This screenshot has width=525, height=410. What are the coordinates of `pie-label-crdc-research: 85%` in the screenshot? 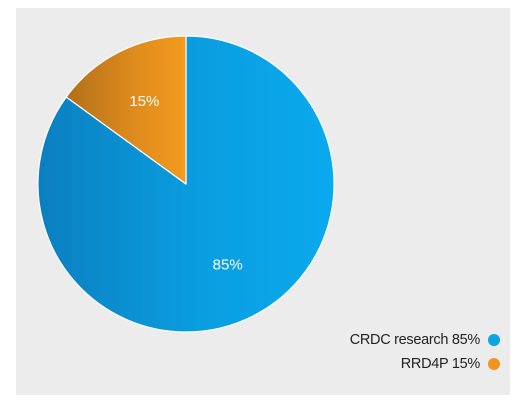 It's located at (228, 265).